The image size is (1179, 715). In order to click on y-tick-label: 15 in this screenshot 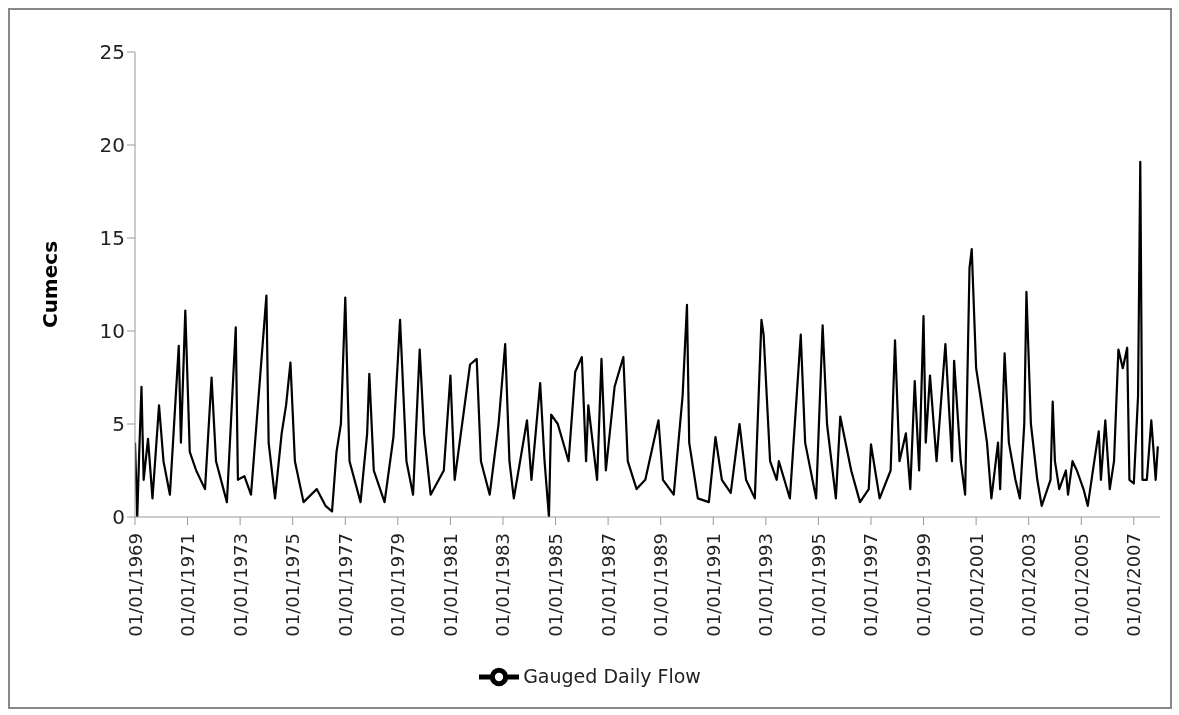, I will do `click(112, 238)`.